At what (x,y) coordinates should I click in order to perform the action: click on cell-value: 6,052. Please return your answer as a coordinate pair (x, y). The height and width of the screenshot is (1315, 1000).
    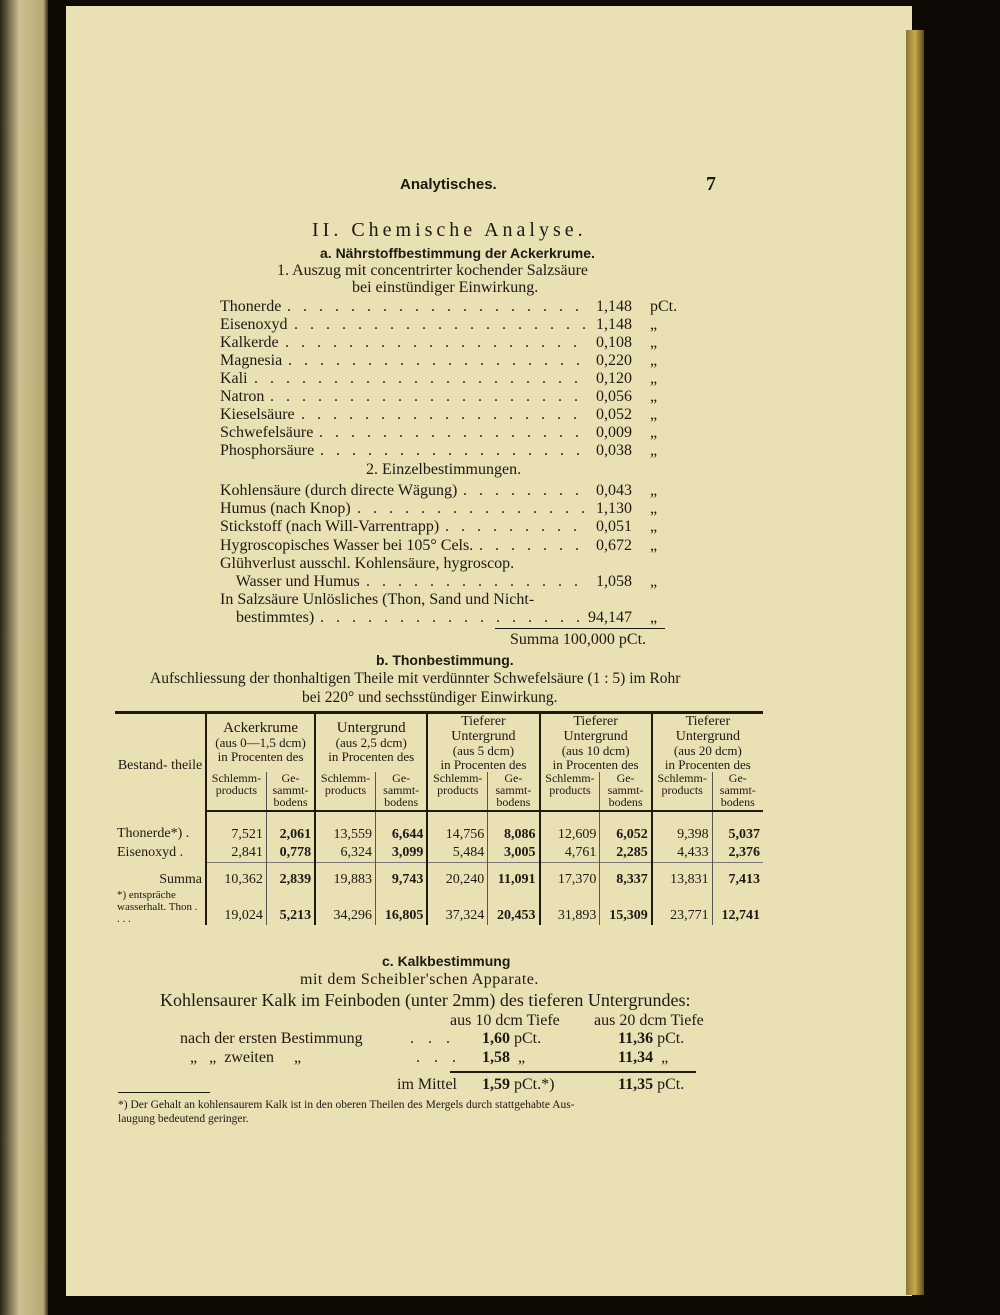
    Looking at the image, I should click on (625, 827).